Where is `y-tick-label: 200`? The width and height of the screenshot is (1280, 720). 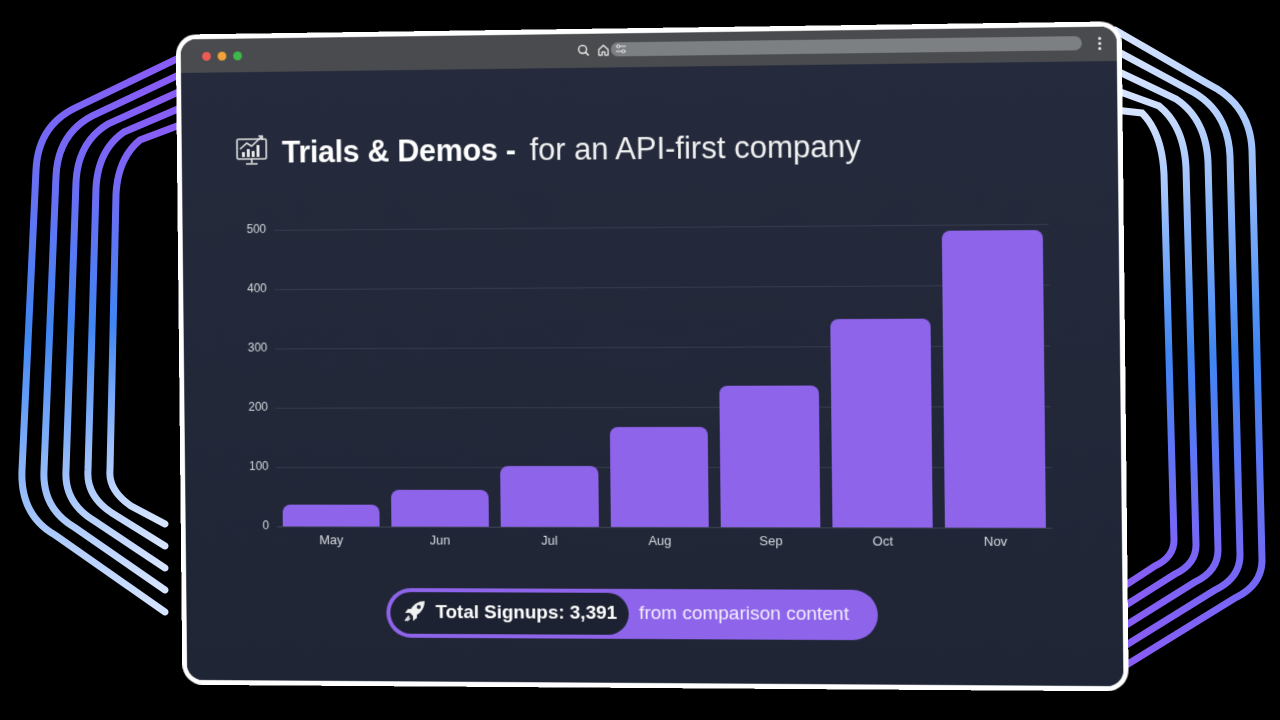
y-tick-label: 200 is located at coordinates (258, 406).